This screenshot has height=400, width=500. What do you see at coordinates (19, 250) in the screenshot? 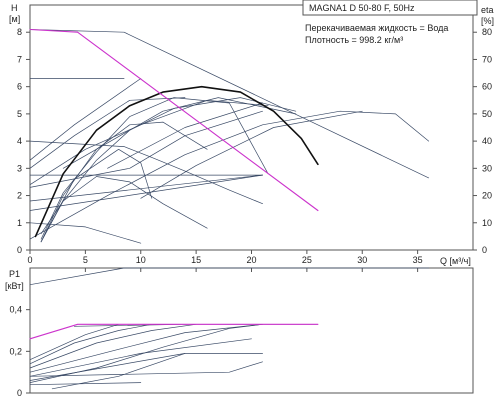
I see `y-tick-label: 0` at bounding box center [19, 250].